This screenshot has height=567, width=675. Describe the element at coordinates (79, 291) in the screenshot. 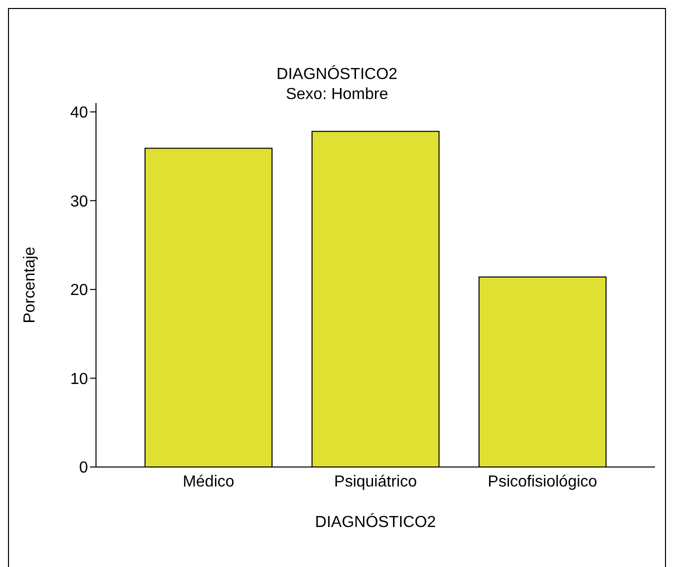

I see `y-tick-label: 20` at that location.